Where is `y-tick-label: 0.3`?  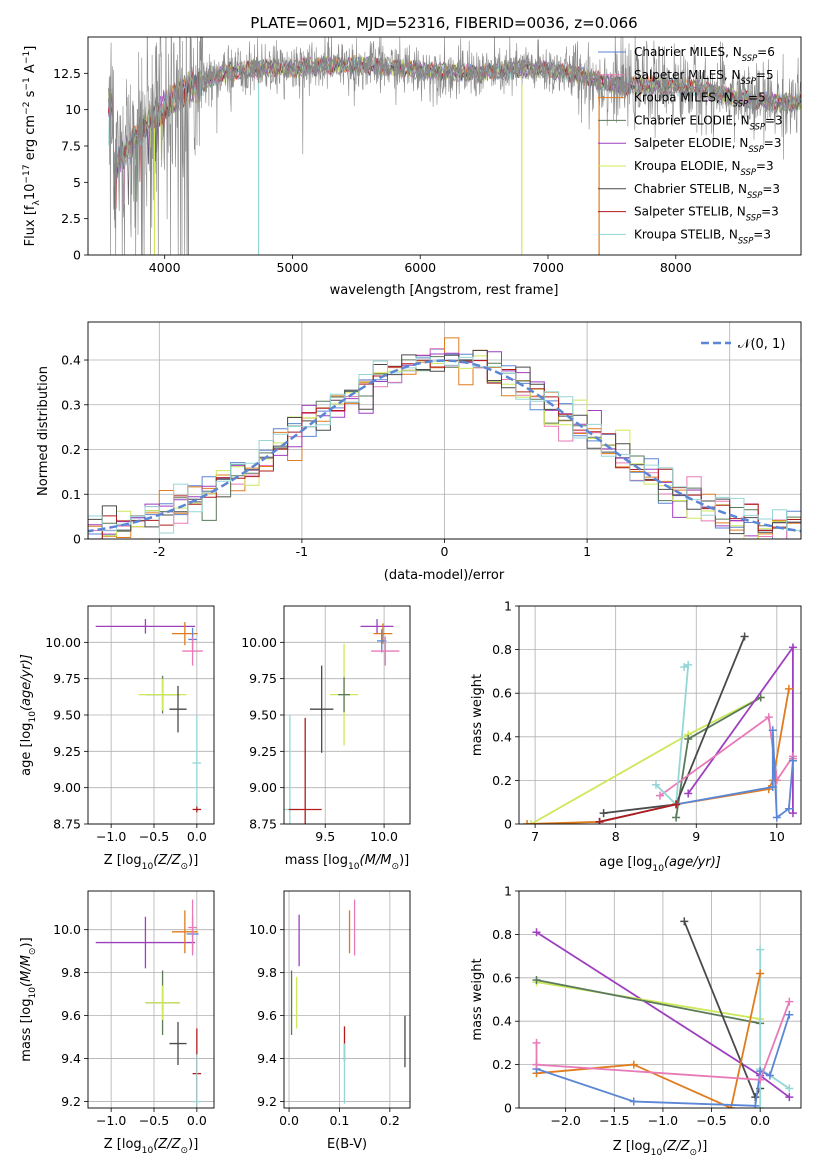
y-tick-label: 0.3 is located at coordinates (71, 404).